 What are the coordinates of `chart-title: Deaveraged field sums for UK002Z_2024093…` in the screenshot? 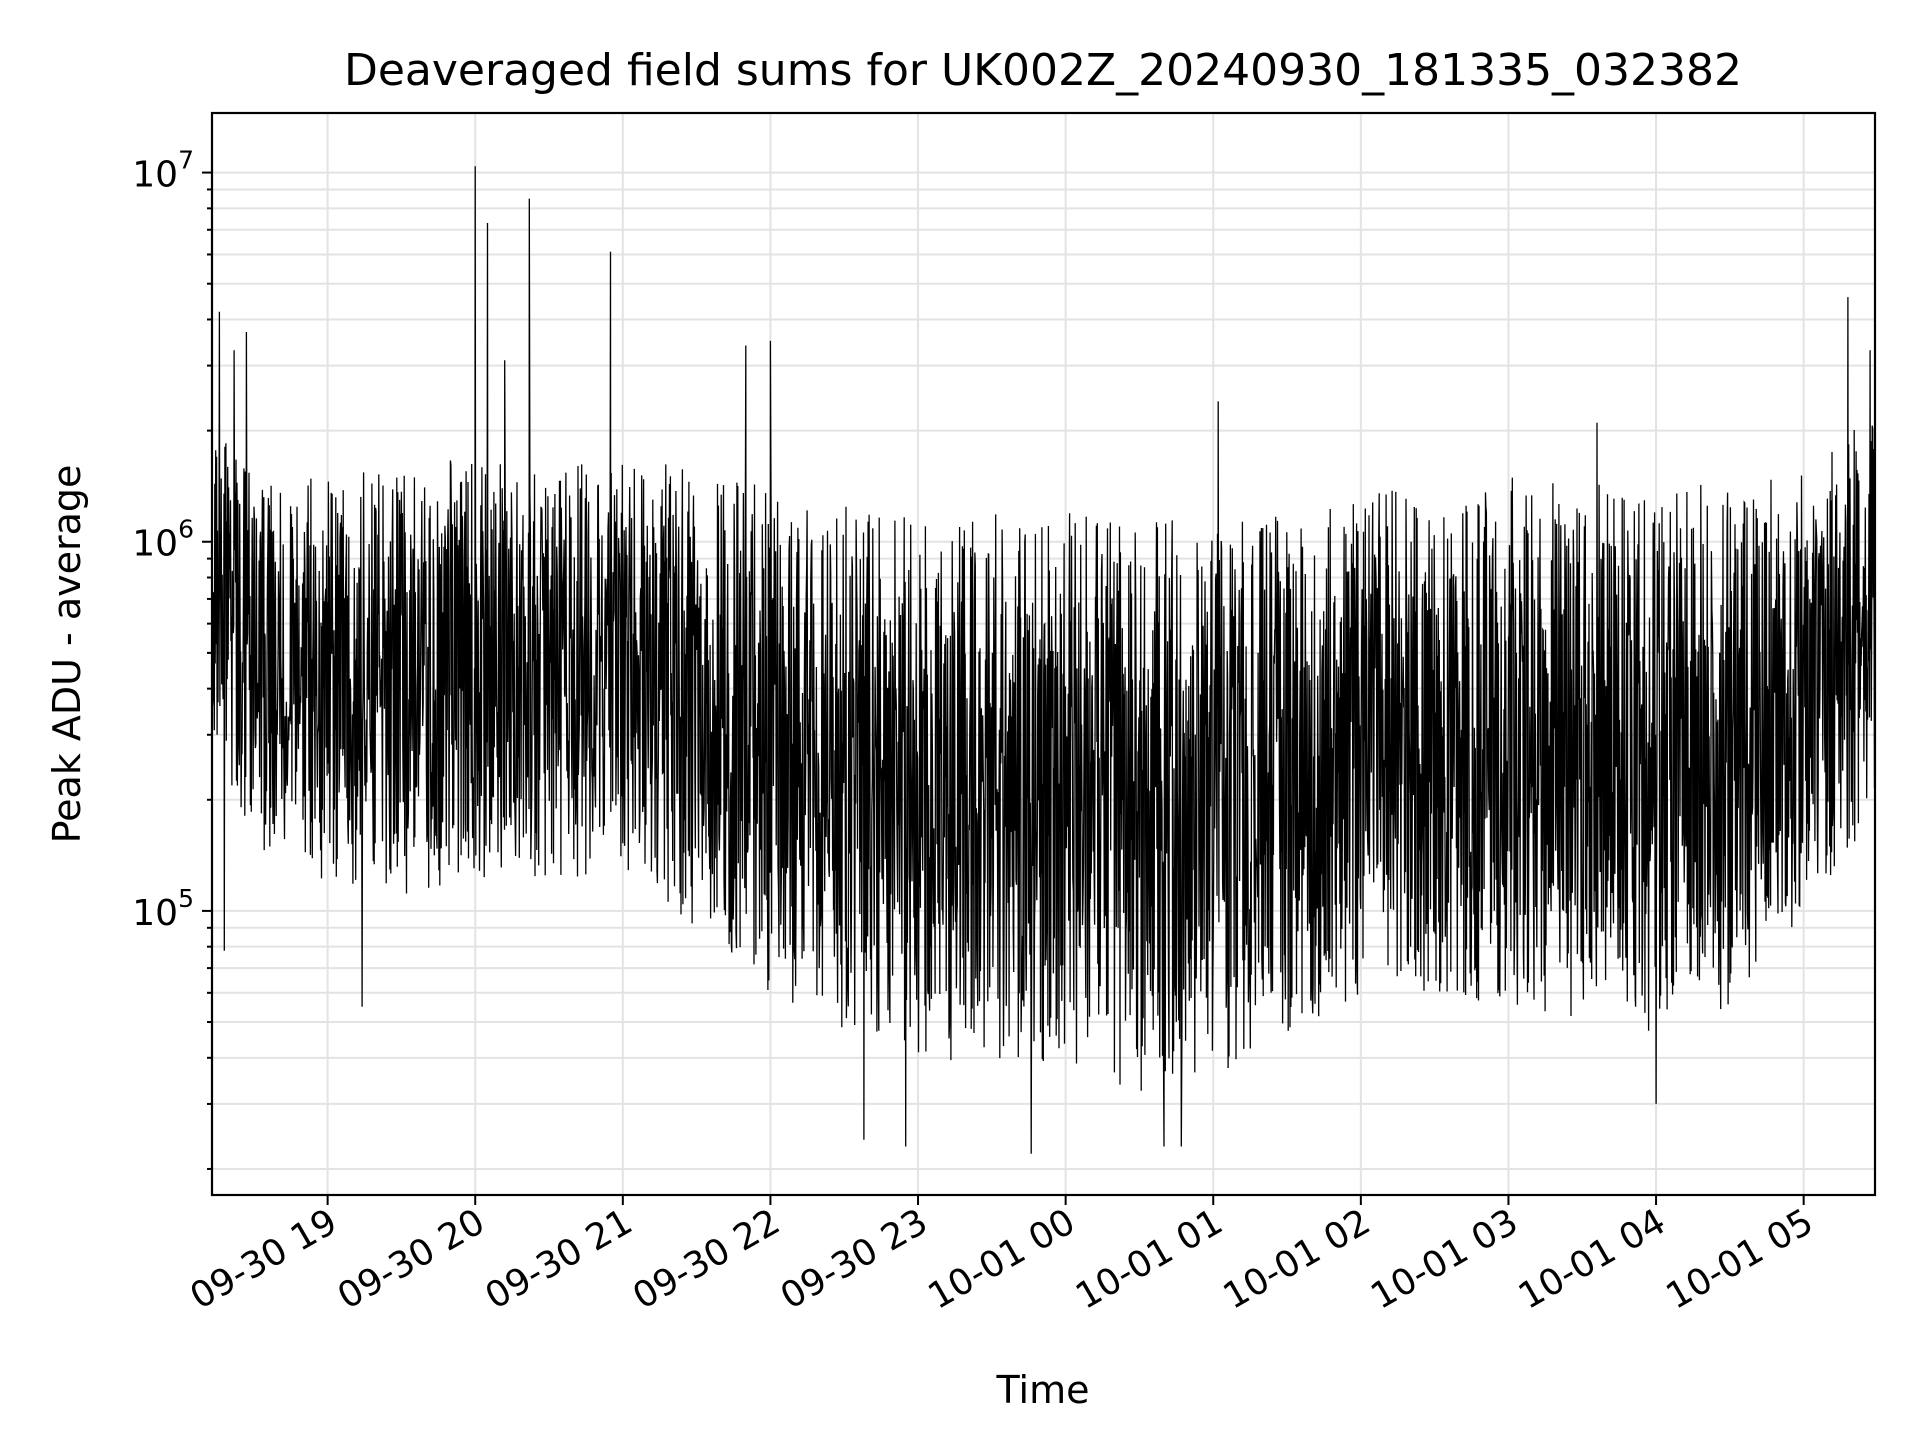 It's located at (1043, 70).